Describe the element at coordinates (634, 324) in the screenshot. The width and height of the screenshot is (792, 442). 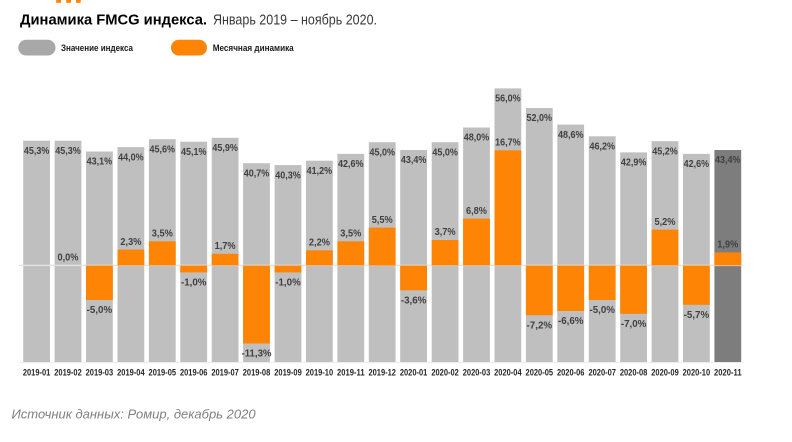
I see `svg-text: -7,0%` at that location.